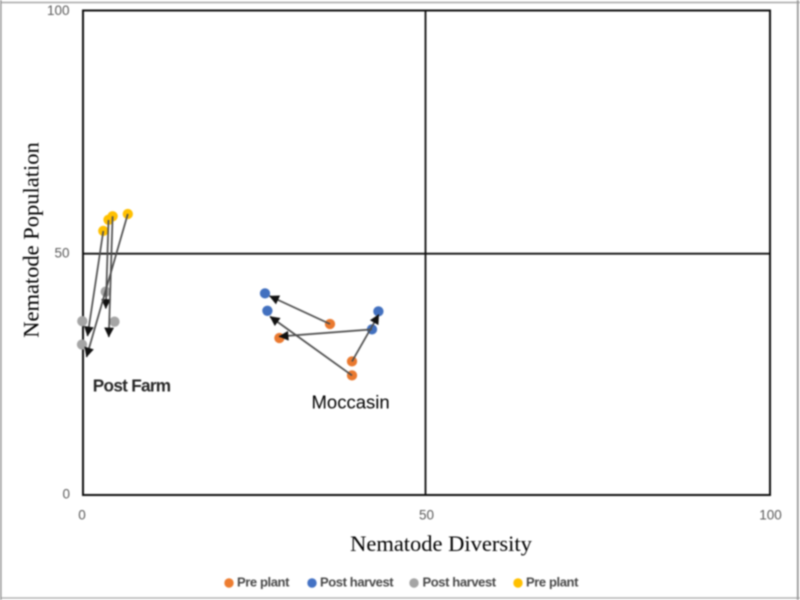  Describe the element at coordinates (441, 543) in the screenshot. I see `svg-text: Nematode Diversity` at that location.